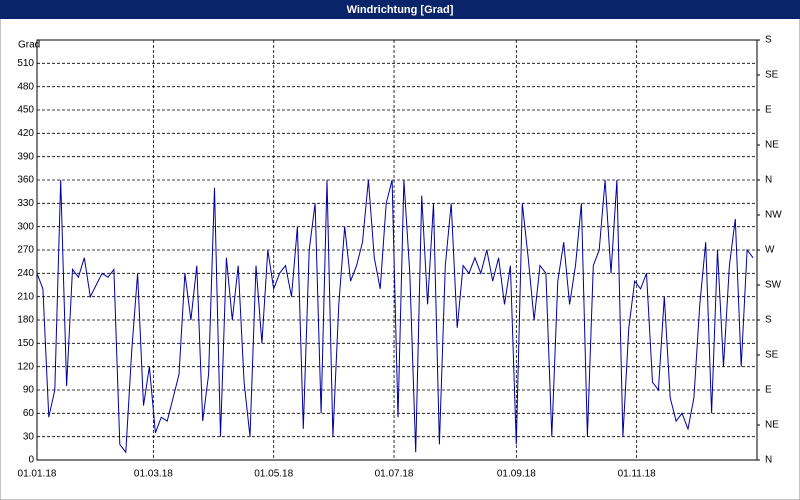 This screenshot has height=500, width=800. Describe the element at coordinates (25, 226) in the screenshot. I see `y-tick-label: 300` at that location.